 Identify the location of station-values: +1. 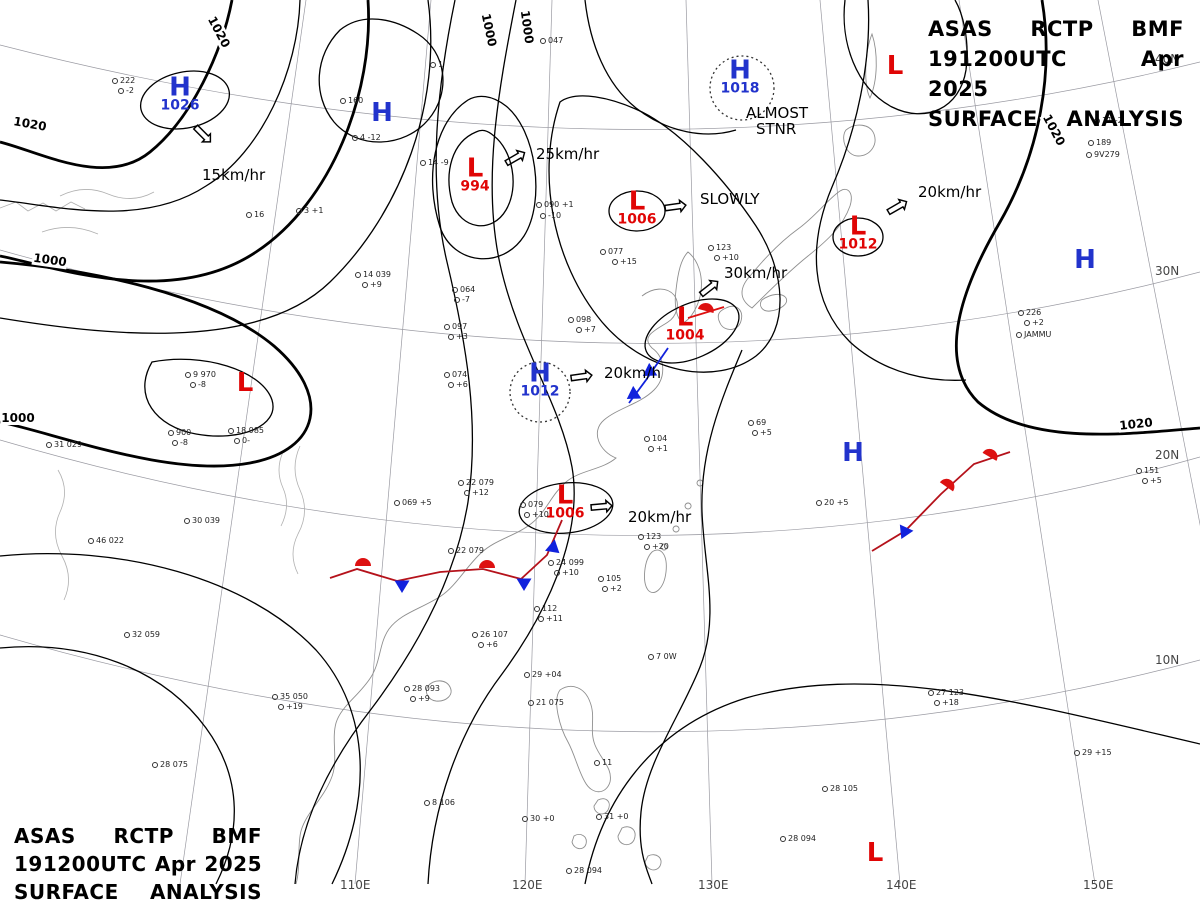
(662, 448).